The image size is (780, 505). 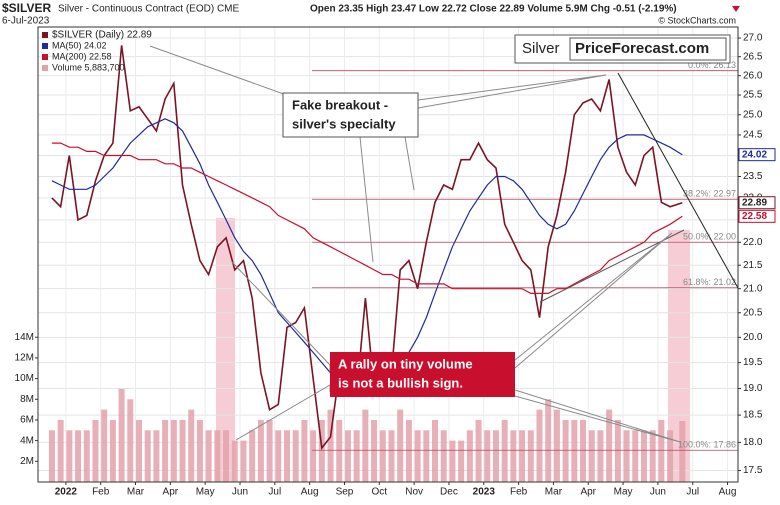 I want to click on fib-label: 0.0%: 26.13, so click(x=712, y=65).